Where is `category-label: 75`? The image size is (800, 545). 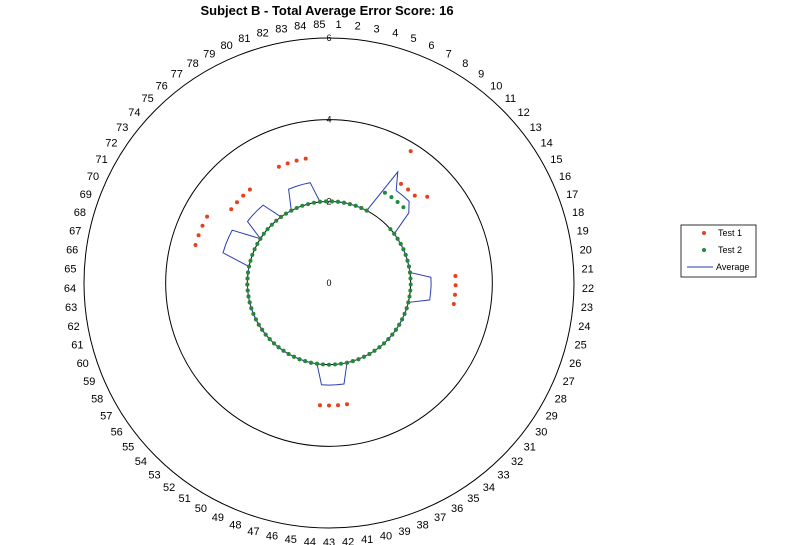
category-label: 75 is located at coordinates (147, 99).